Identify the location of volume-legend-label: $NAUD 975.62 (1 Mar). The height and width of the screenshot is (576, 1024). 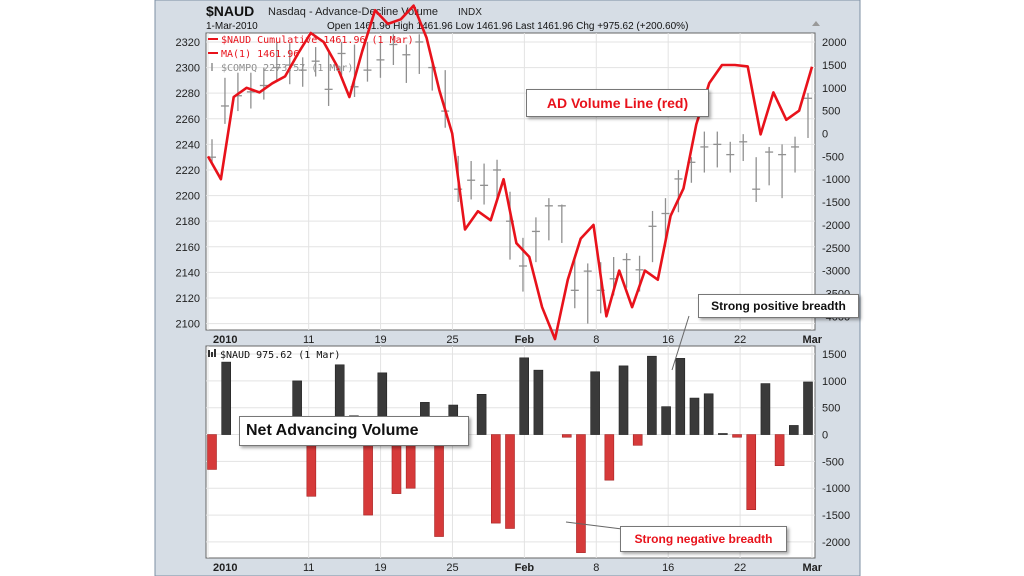
(280, 355).